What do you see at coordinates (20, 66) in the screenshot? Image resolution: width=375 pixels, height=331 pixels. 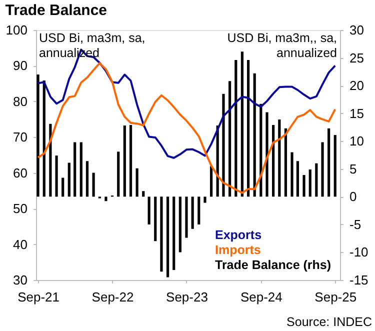 I see `y-tick-label: 90` at bounding box center [20, 66].